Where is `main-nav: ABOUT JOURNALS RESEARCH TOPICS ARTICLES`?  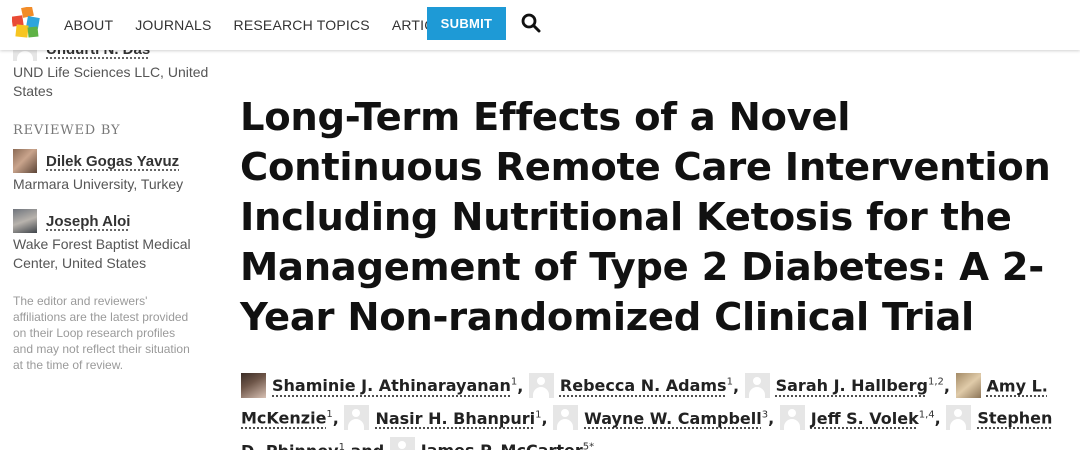
main-nav: ABOUT JOURNALS RESEARCH TOPICS ARTICLES is located at coordinates (274, 25).